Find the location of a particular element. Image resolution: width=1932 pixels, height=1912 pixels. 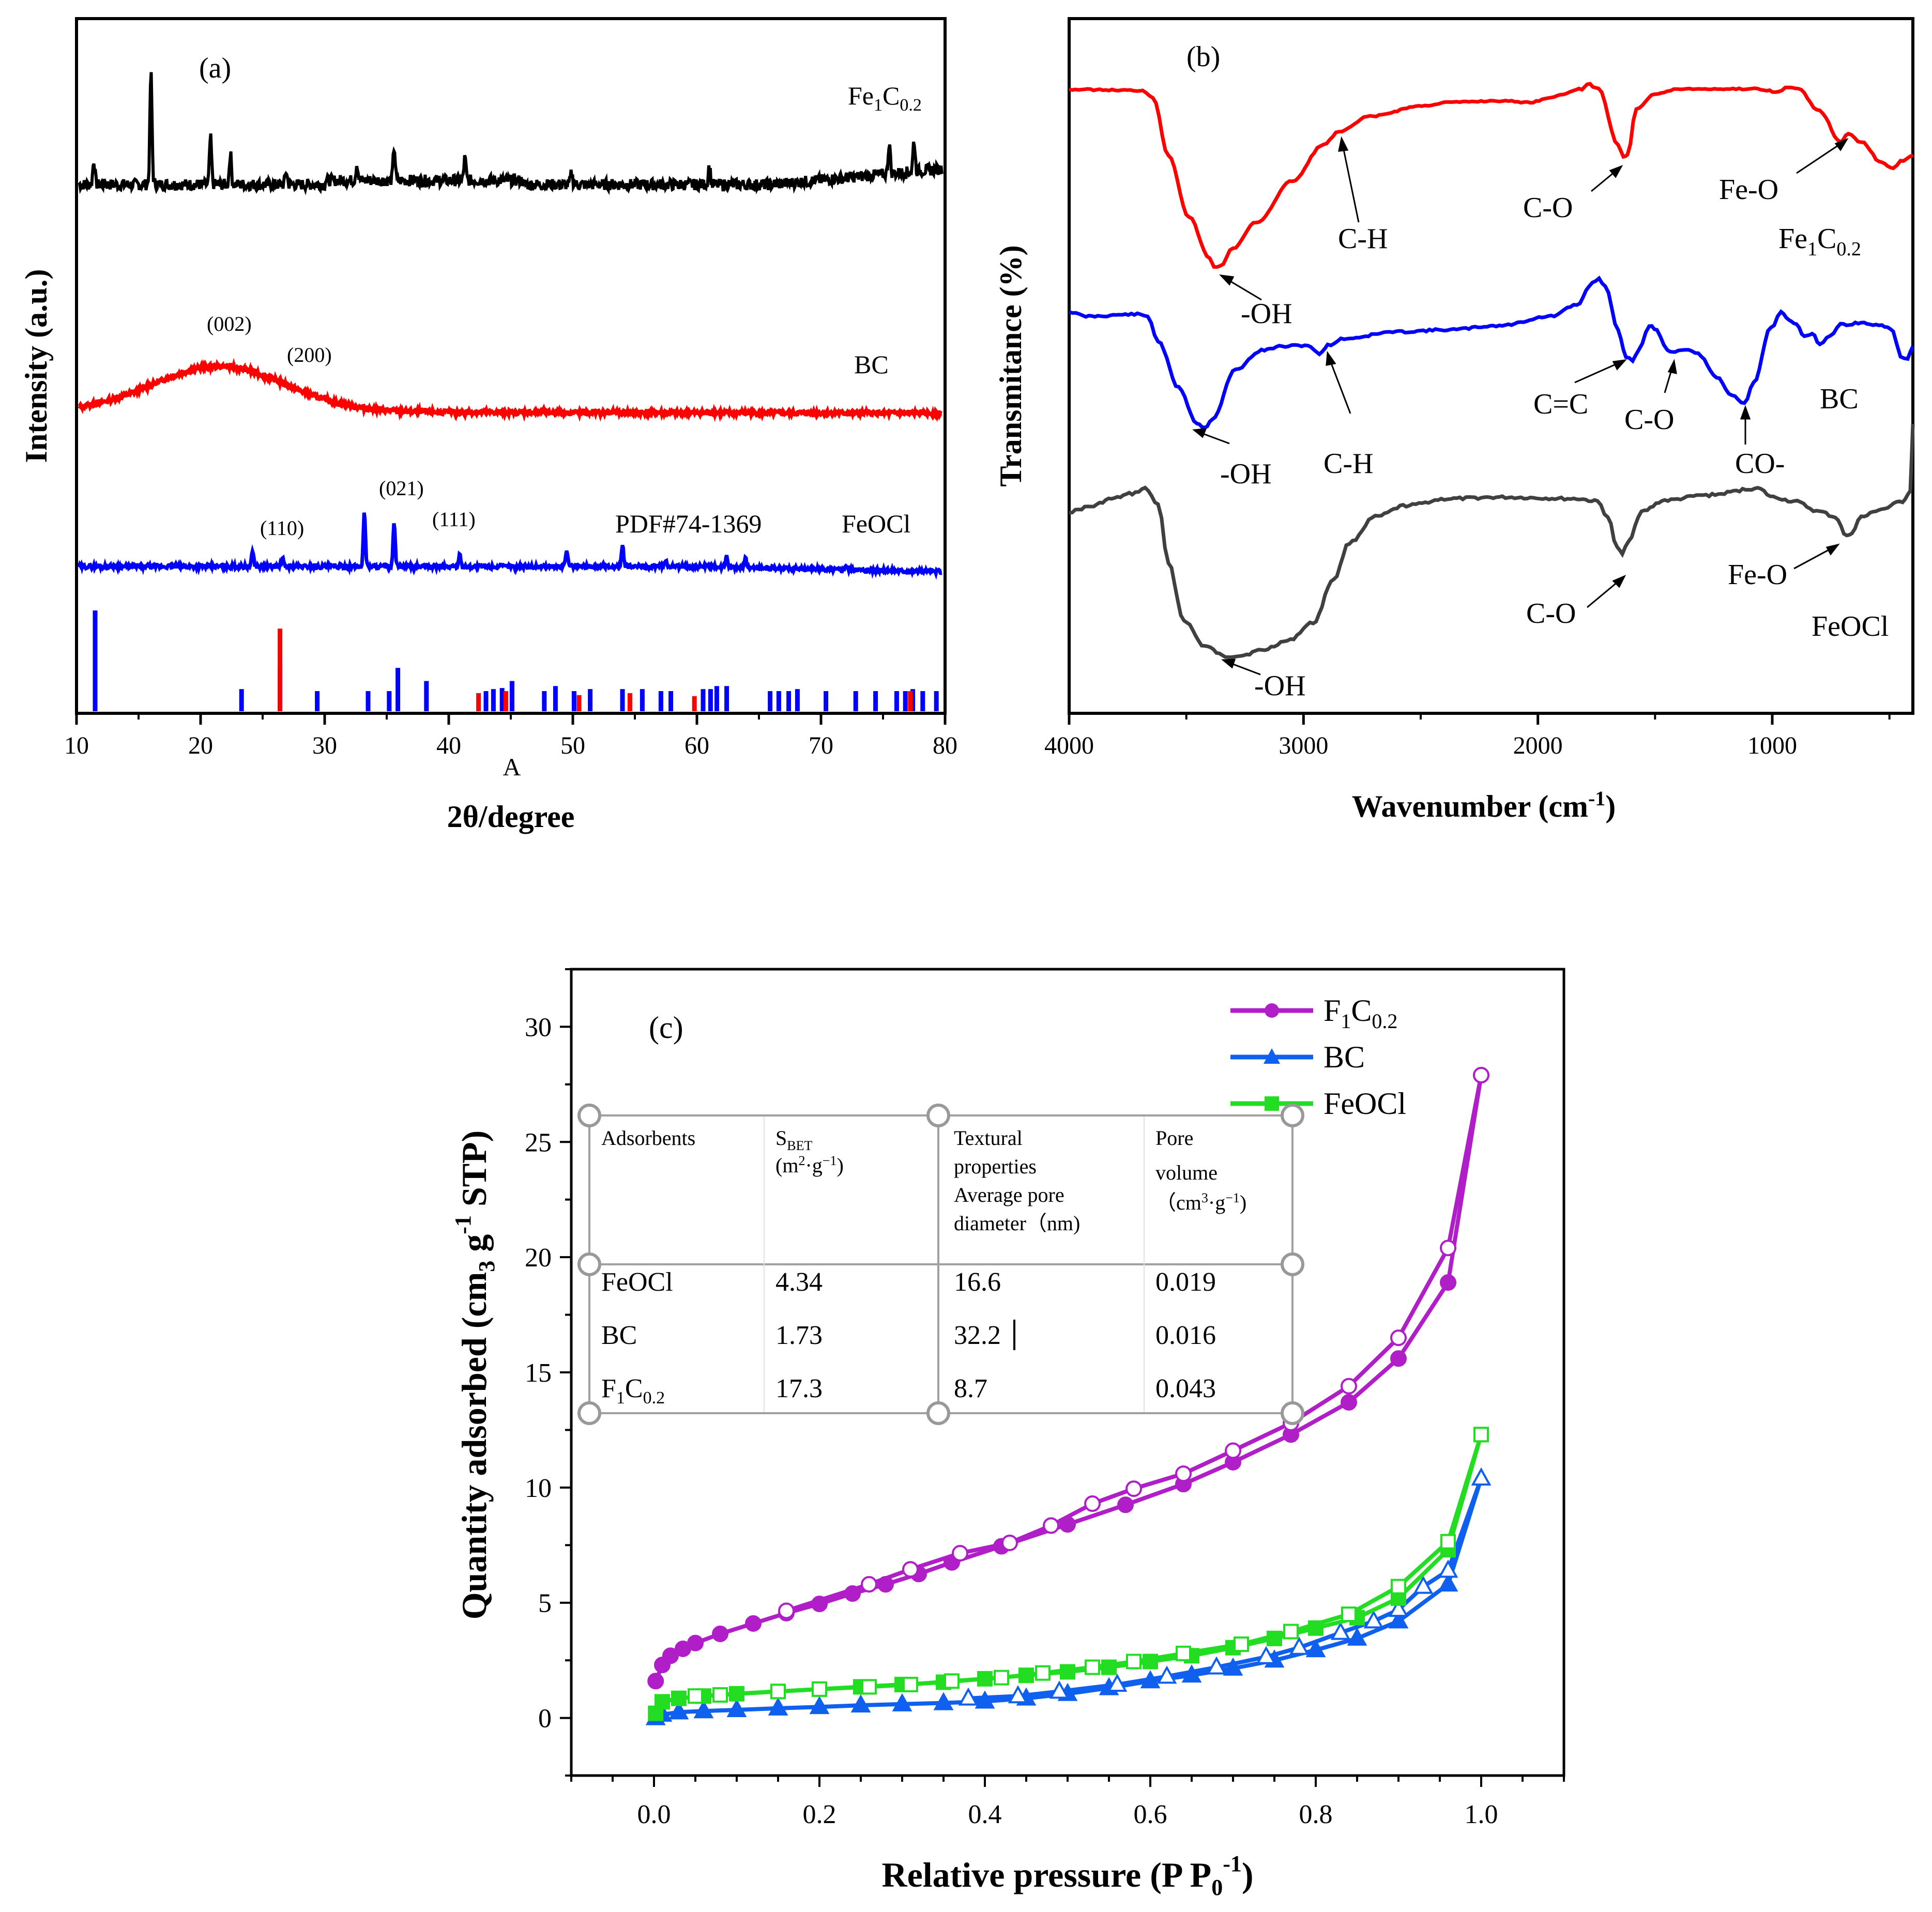

b-tick-label: 1000 is located at coordinates (1772, 746).